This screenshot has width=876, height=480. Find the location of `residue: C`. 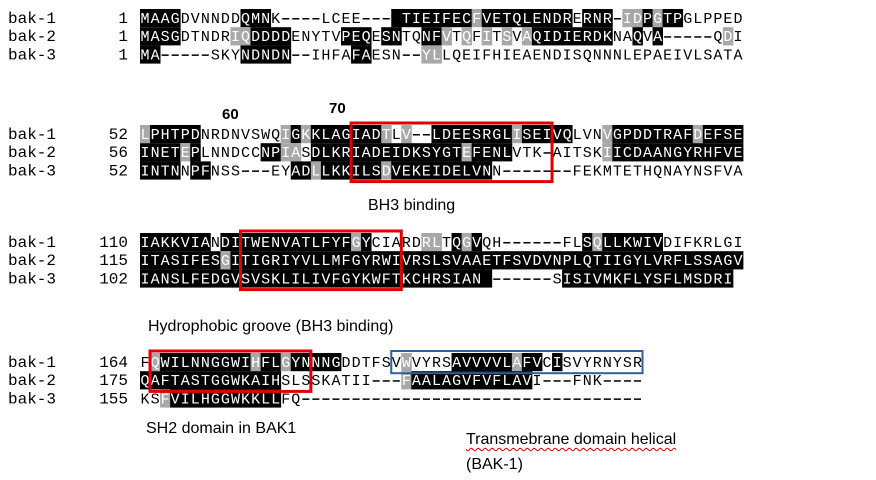

residue: C is located at coordinates (466, 19).